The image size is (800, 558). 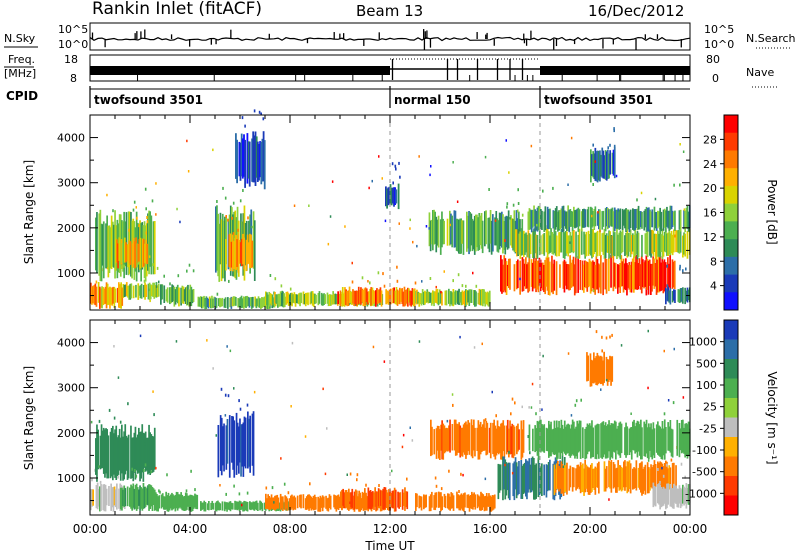 What do you see at coordinates (731, 212) in the screenshot?
I see `colorbar-swatch` at bounding box center [731, 212].